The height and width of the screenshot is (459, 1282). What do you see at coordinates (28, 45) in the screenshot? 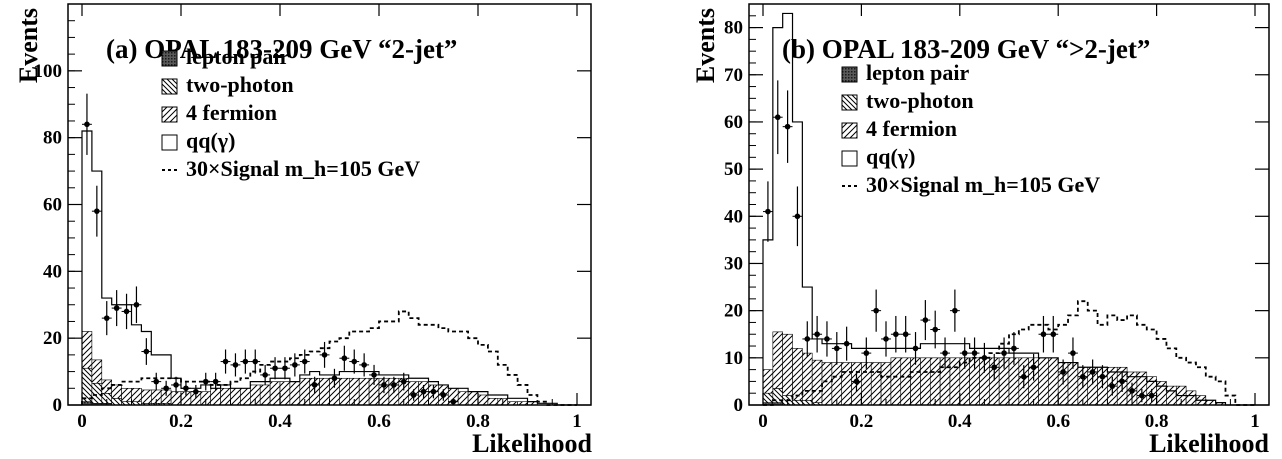
I see `y-axis-label: Events` at bounding box center [28, 45].